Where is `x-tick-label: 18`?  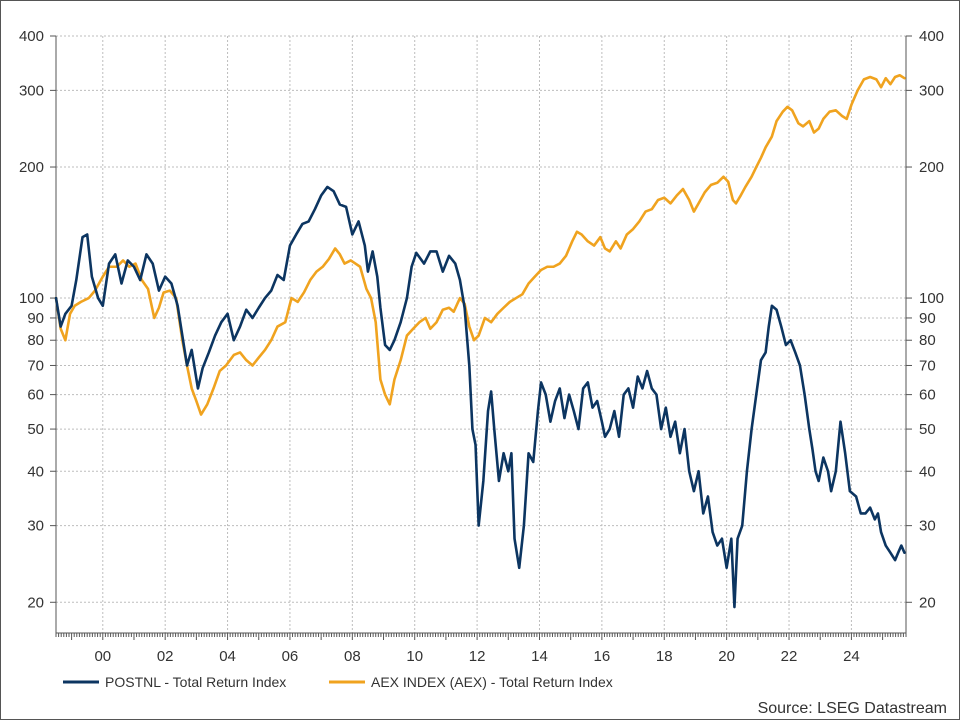 x-tick-label: 18 is located at coordinates (664, 656).